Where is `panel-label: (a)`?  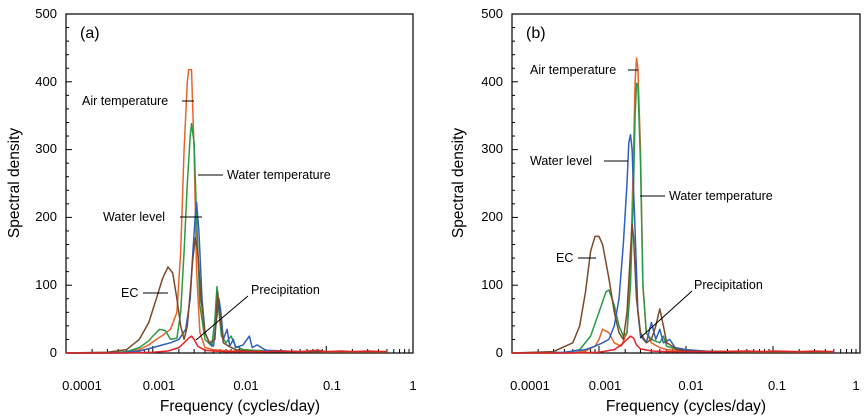
panel-label: (a) is located at coordinates (90, 33).